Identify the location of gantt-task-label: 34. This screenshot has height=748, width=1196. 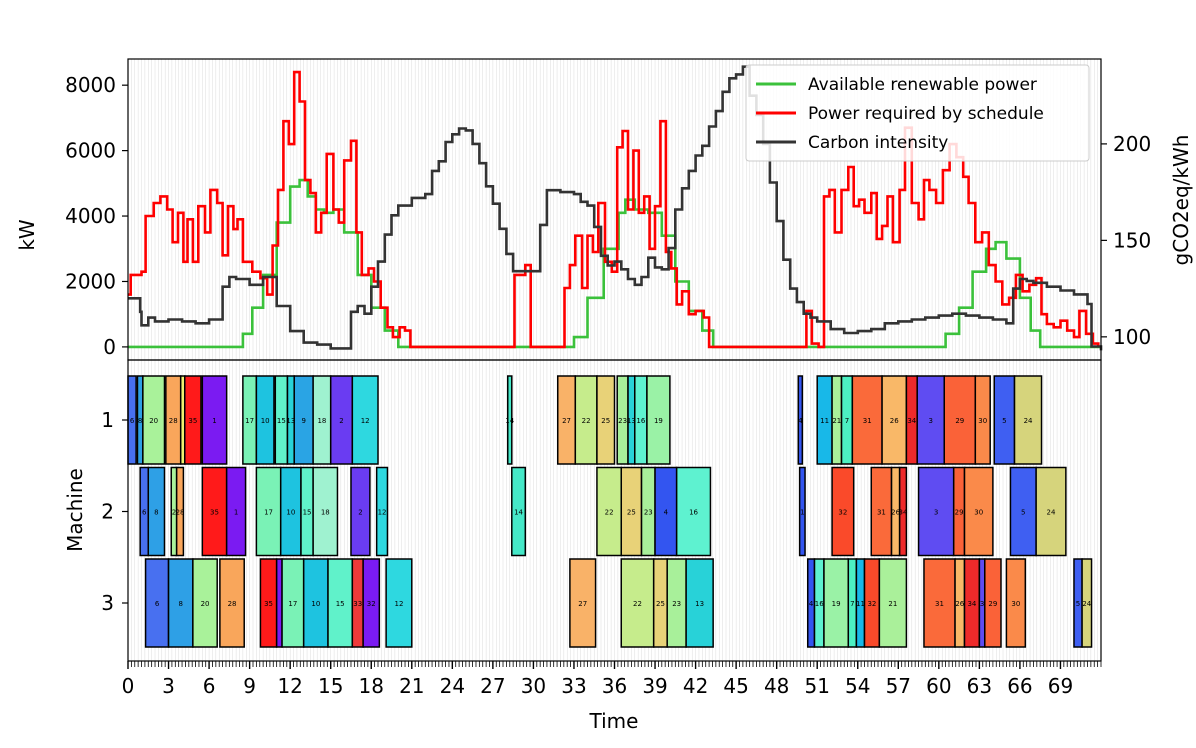
(971, 604).